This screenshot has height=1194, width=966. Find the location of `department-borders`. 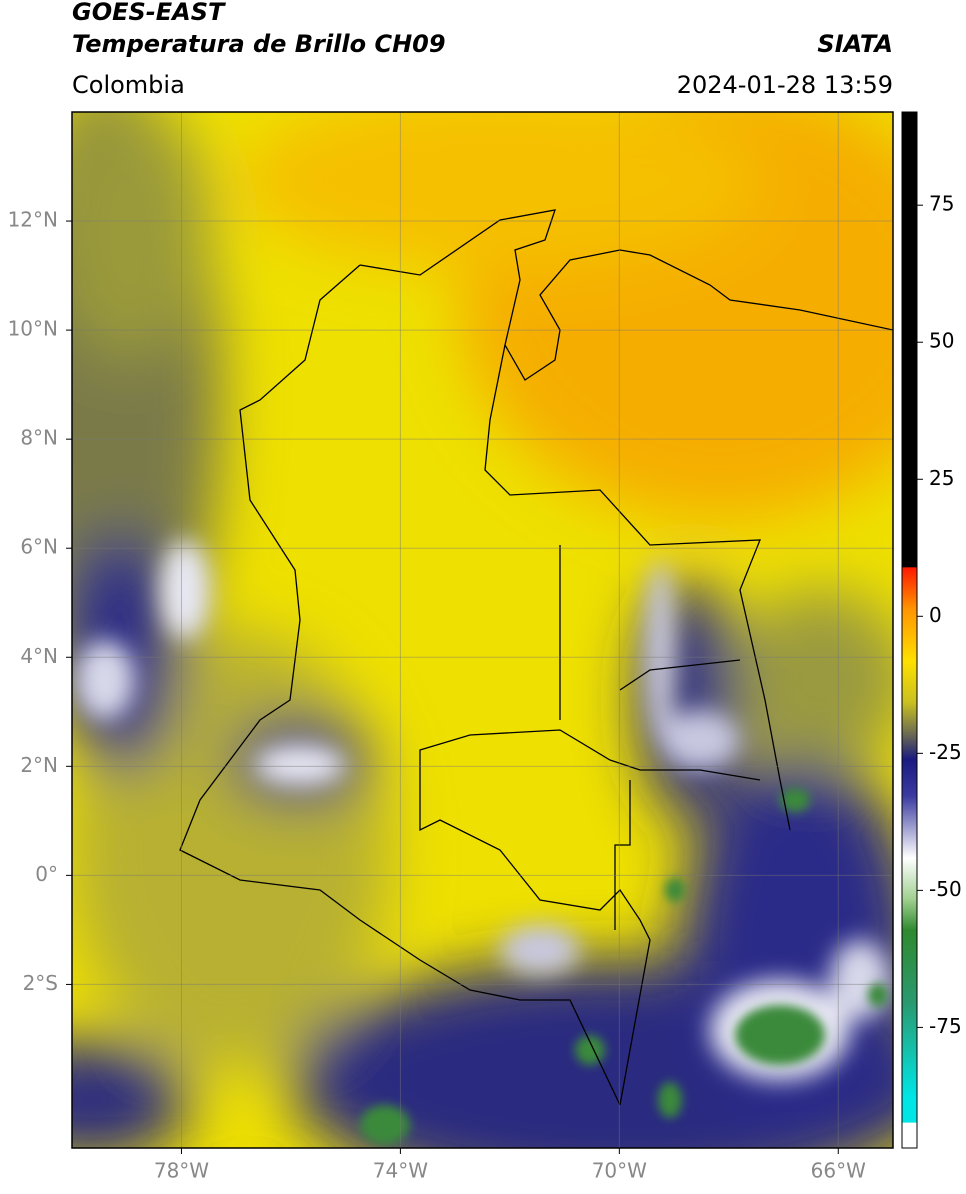

department-borders is located at coordinates (650, 737).